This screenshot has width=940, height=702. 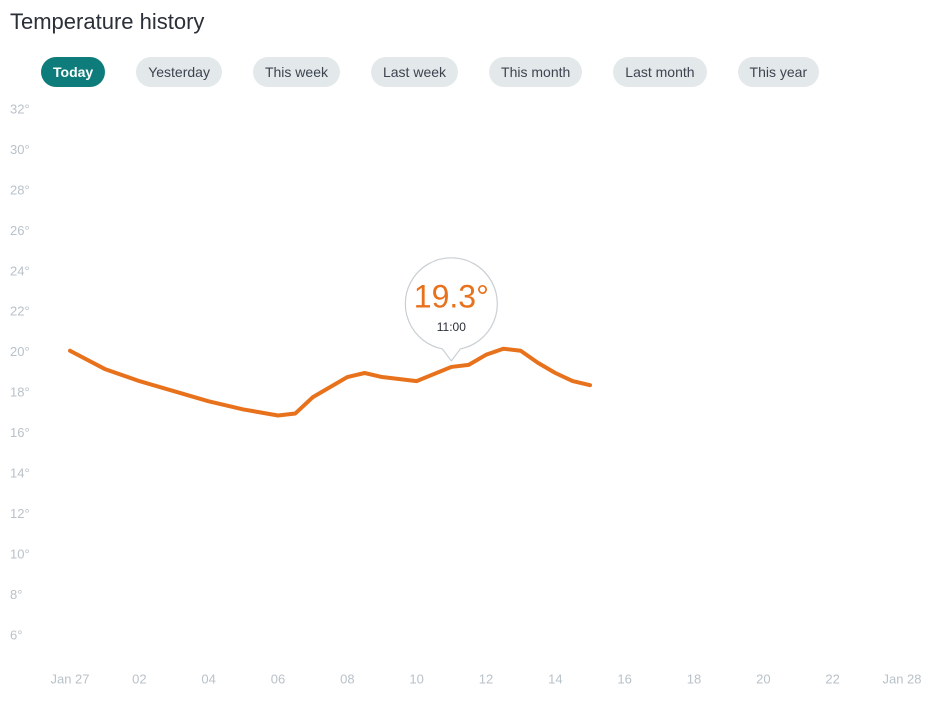 I want to click on x-tick-label: 14, so click(x=555, y=678).